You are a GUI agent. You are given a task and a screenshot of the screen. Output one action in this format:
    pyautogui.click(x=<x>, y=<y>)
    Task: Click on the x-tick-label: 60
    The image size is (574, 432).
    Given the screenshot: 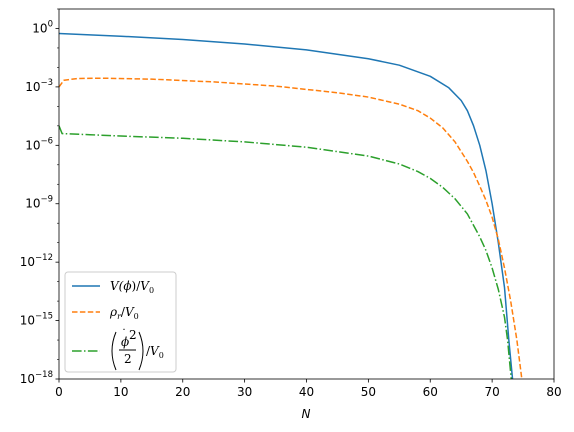 What is the action you would take?
    pyautogui.click(x=430, y=392)
    